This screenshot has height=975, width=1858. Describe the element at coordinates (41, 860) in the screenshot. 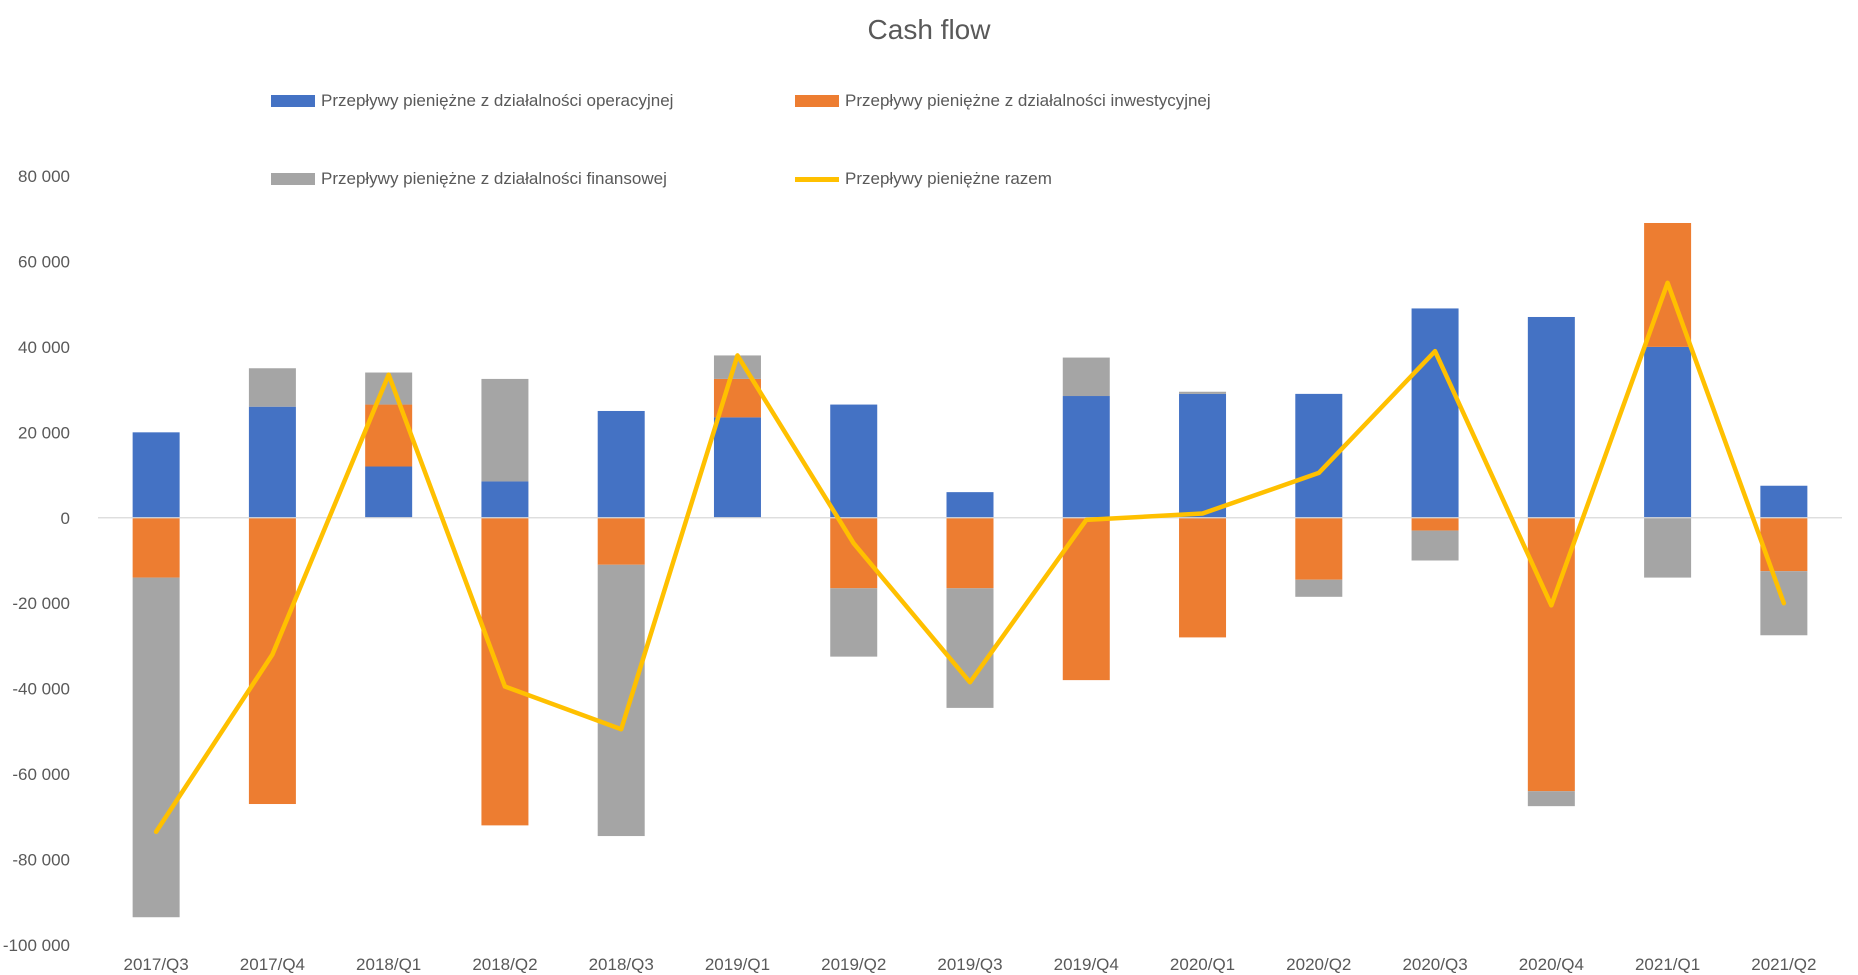

I see `y-tick-label: -80 000` at that location.